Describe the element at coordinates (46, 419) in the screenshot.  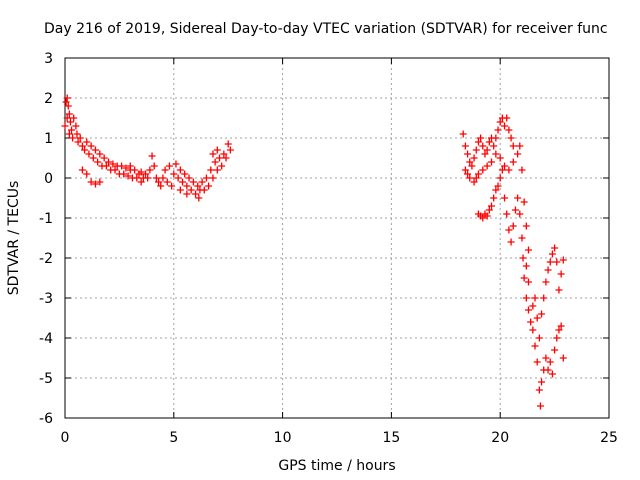
I see `y-tick-label: -6` at that location.